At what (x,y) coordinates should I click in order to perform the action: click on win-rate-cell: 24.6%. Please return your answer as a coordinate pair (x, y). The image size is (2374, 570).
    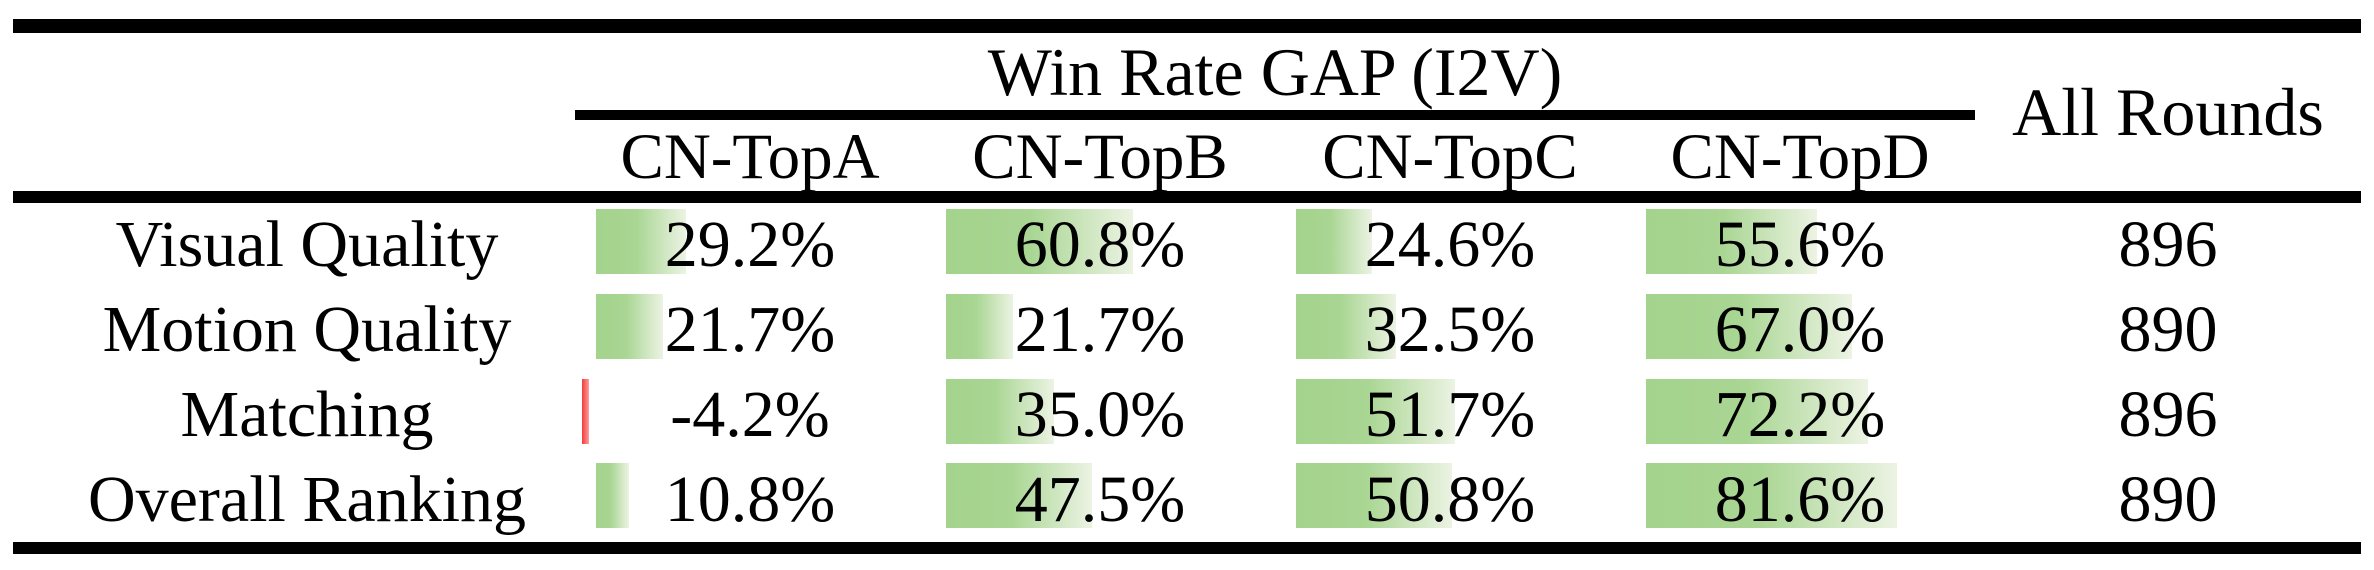
    Looking at the image, I should click on (1450, 245).